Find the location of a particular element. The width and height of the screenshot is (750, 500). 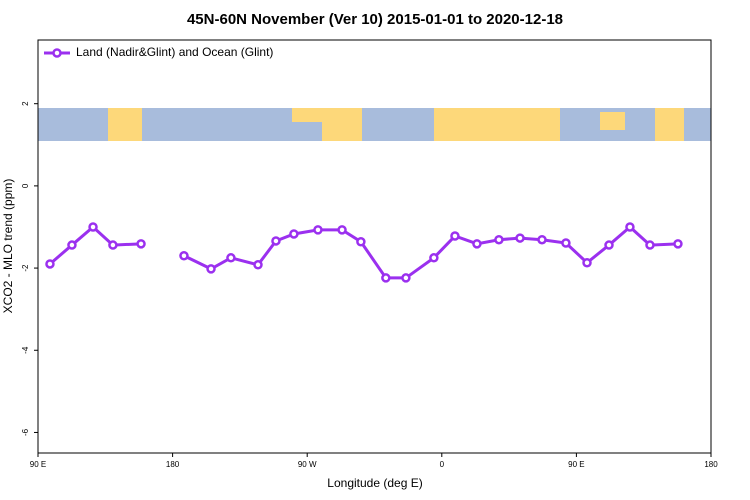

y-tick-label: 2 is located at coordinates (25, 103).